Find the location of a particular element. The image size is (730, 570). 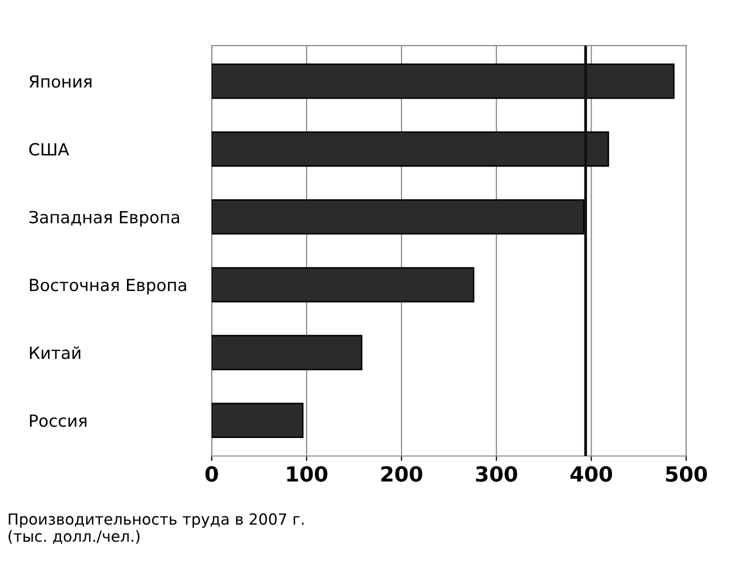

text: Производительность труда в 2007 г. (тыс. долл./чел.) is located at coordinates (156, 528).